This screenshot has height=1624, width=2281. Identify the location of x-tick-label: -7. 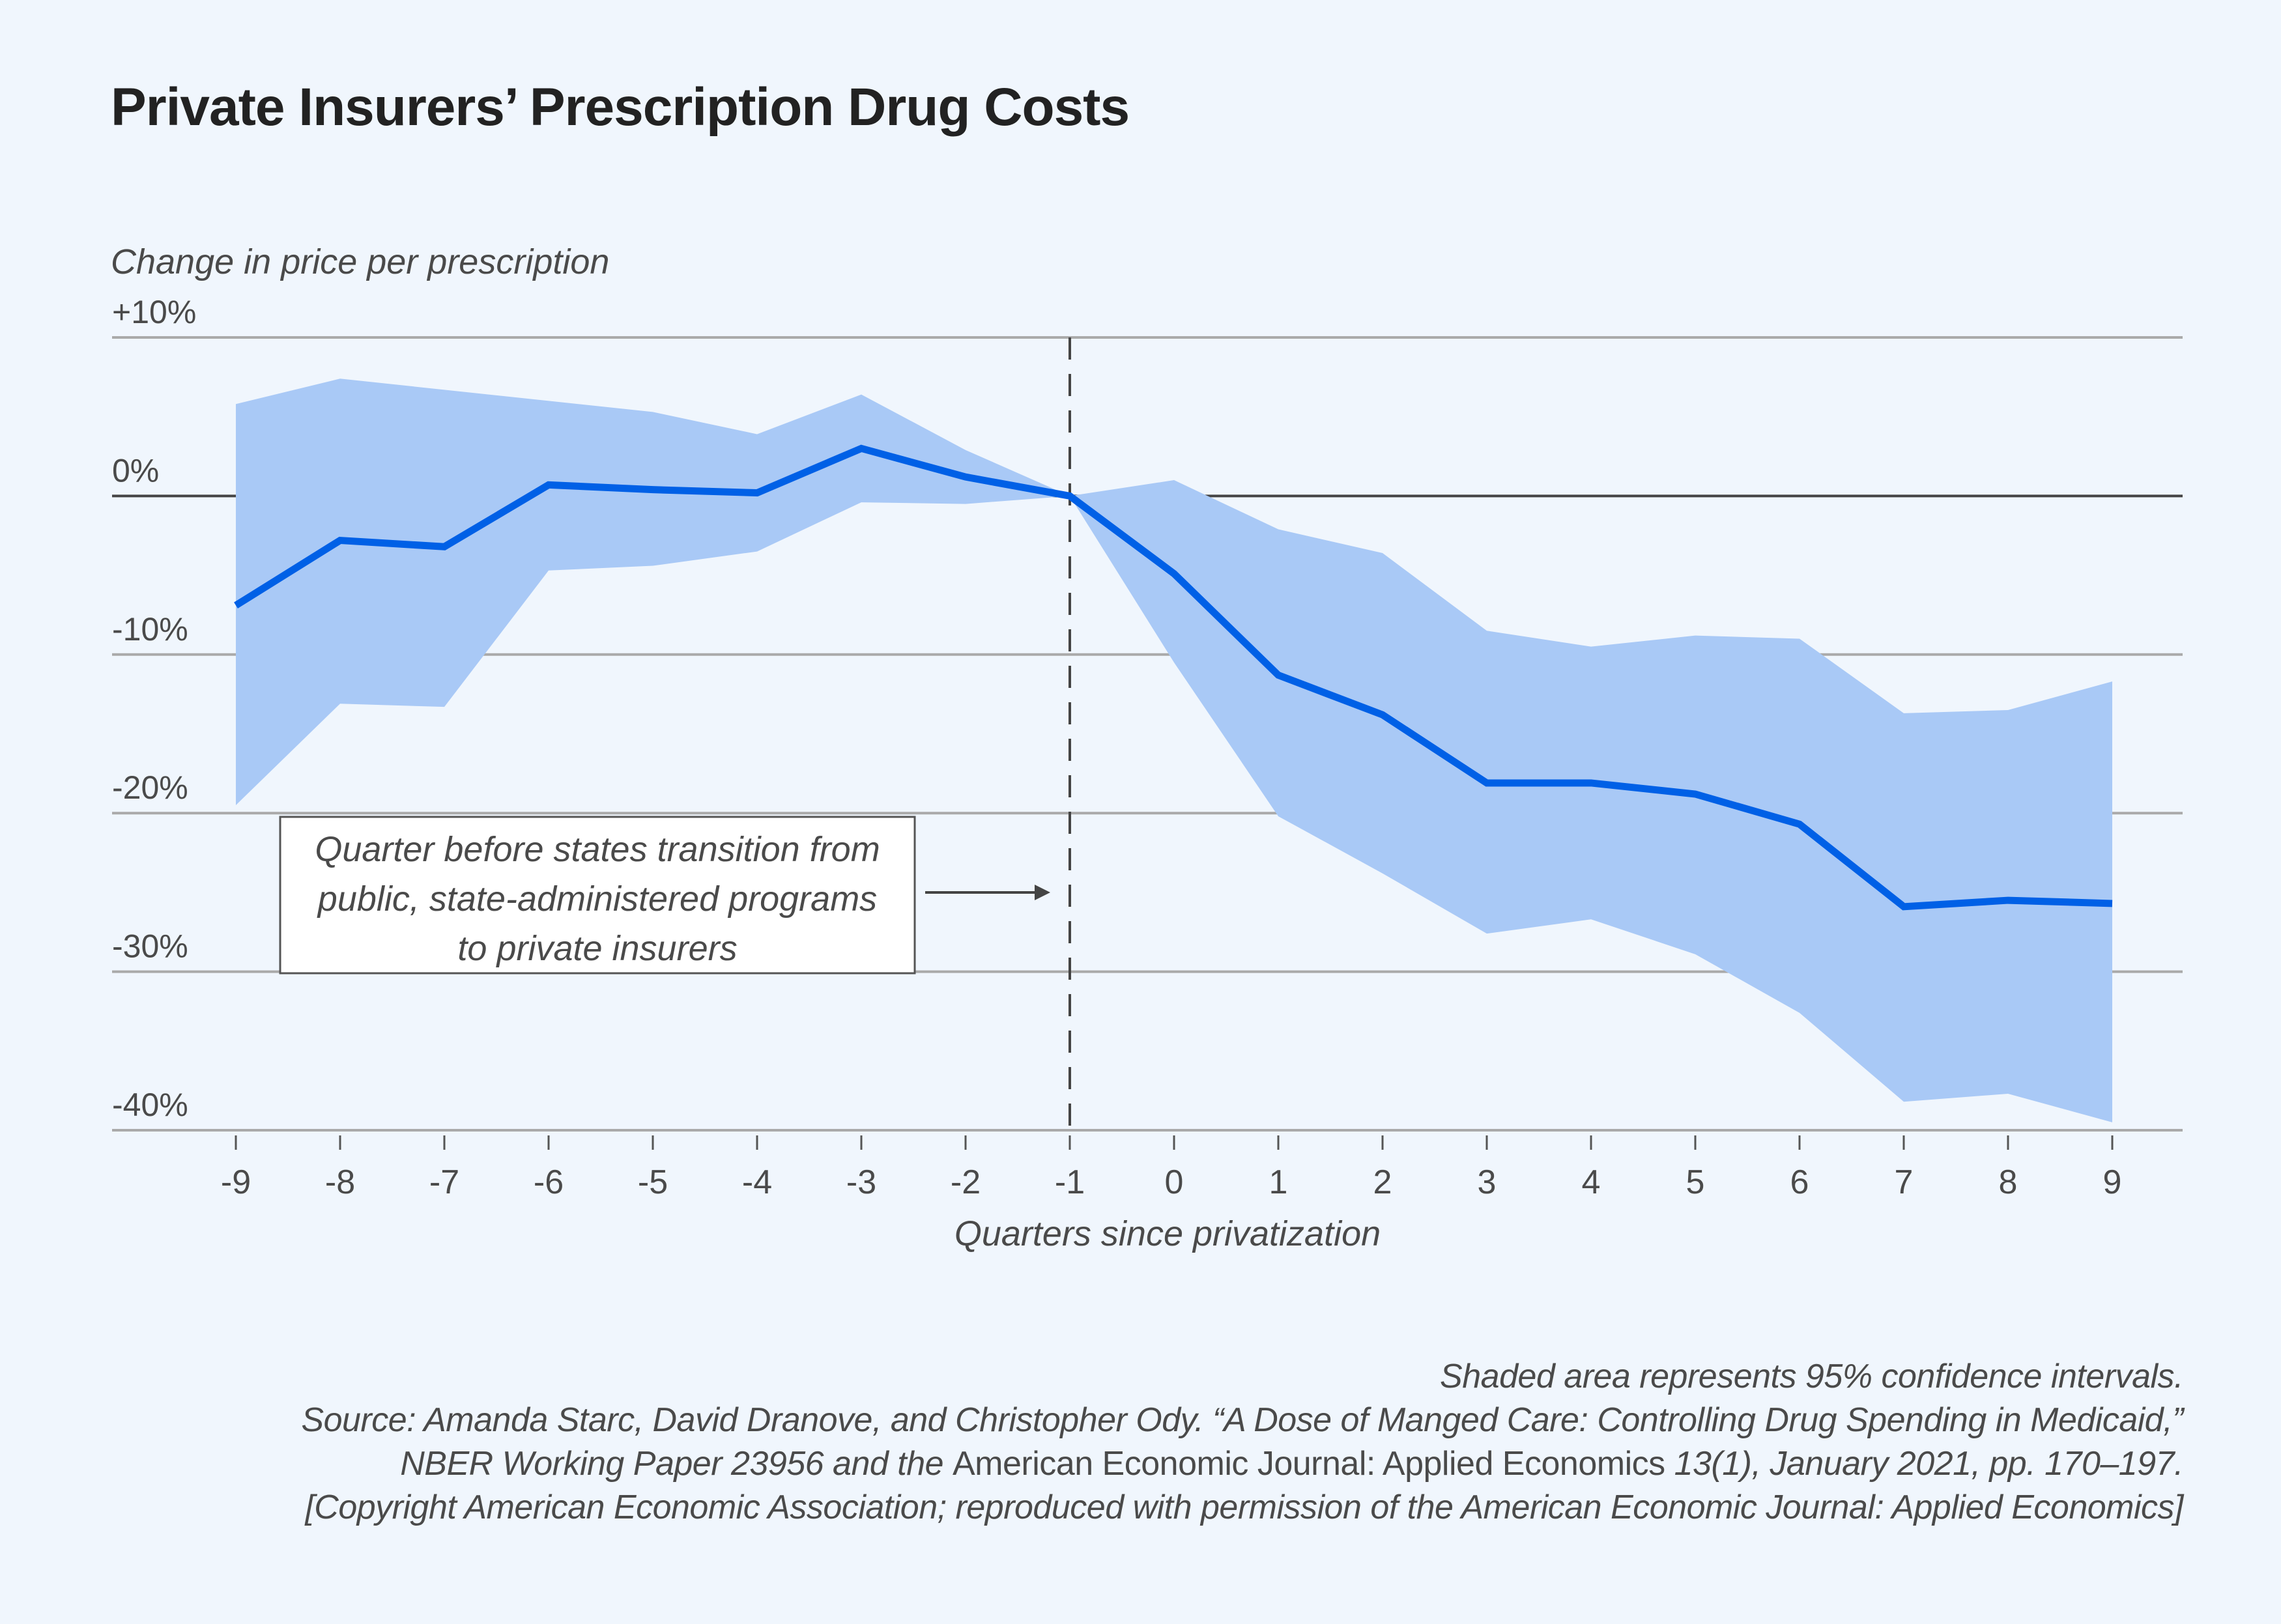
(444, 1182).